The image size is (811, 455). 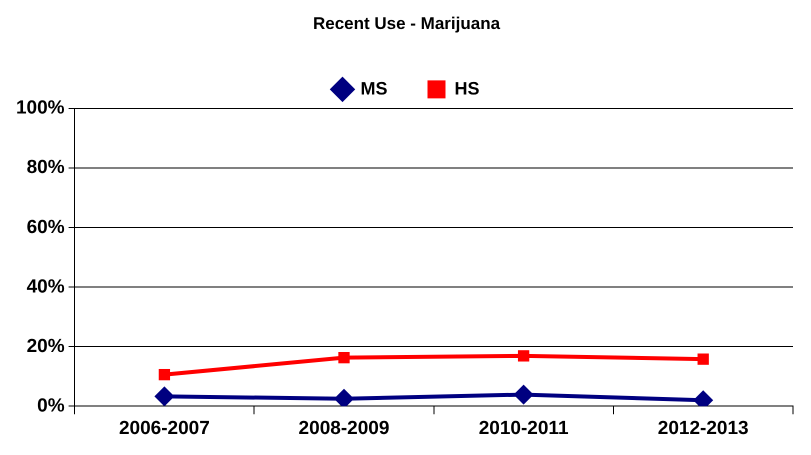 I want to click on y-tick-label: 20%, so click(x=45, y=346).